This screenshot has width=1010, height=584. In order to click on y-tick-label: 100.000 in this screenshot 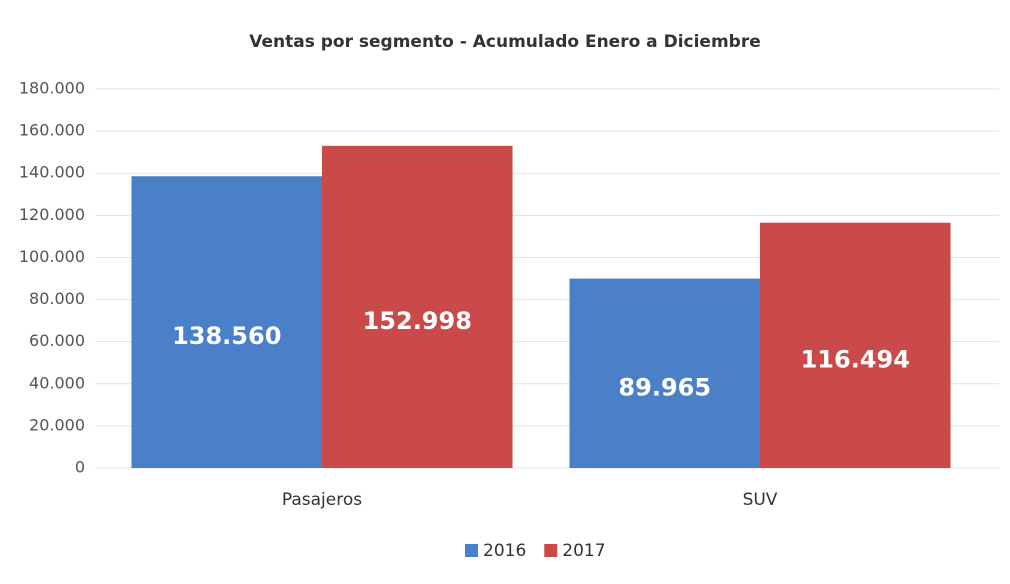, I will do `click(52, 256)`.